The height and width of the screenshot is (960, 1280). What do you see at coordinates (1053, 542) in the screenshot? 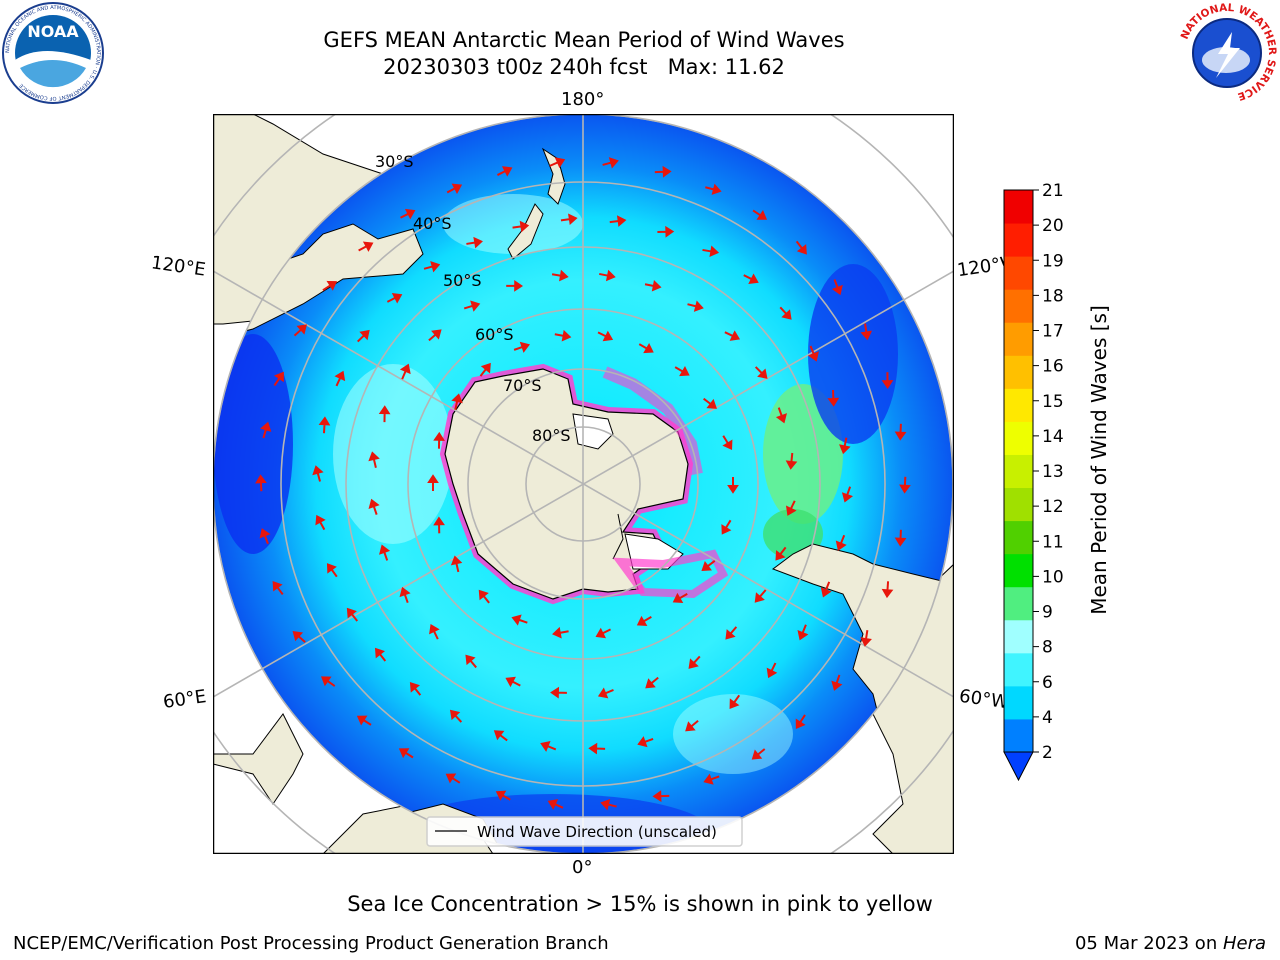
I see `colorbar-tick-label: 11` at bounding box center [1053, 542].